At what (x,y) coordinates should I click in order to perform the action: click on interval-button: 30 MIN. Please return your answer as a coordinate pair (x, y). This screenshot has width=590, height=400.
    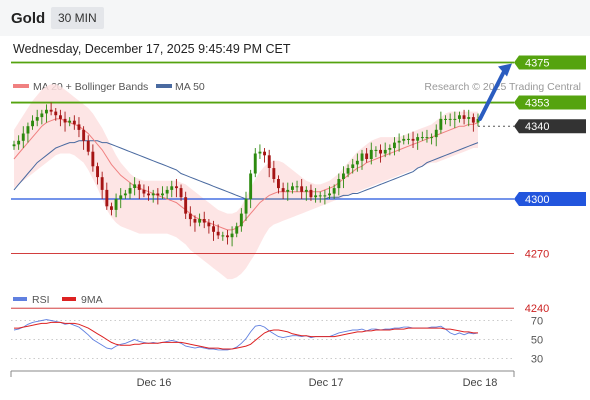
    Looking at the image, I should click on (77, 18).